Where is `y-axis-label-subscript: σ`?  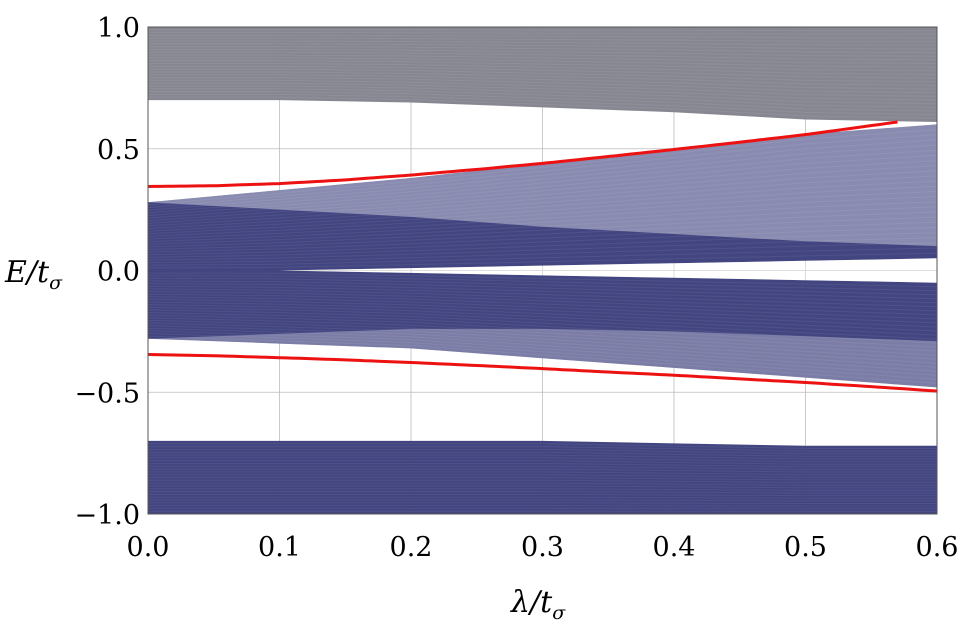 y-axis-label-subscript: σ is located at coordinates (56, 283).